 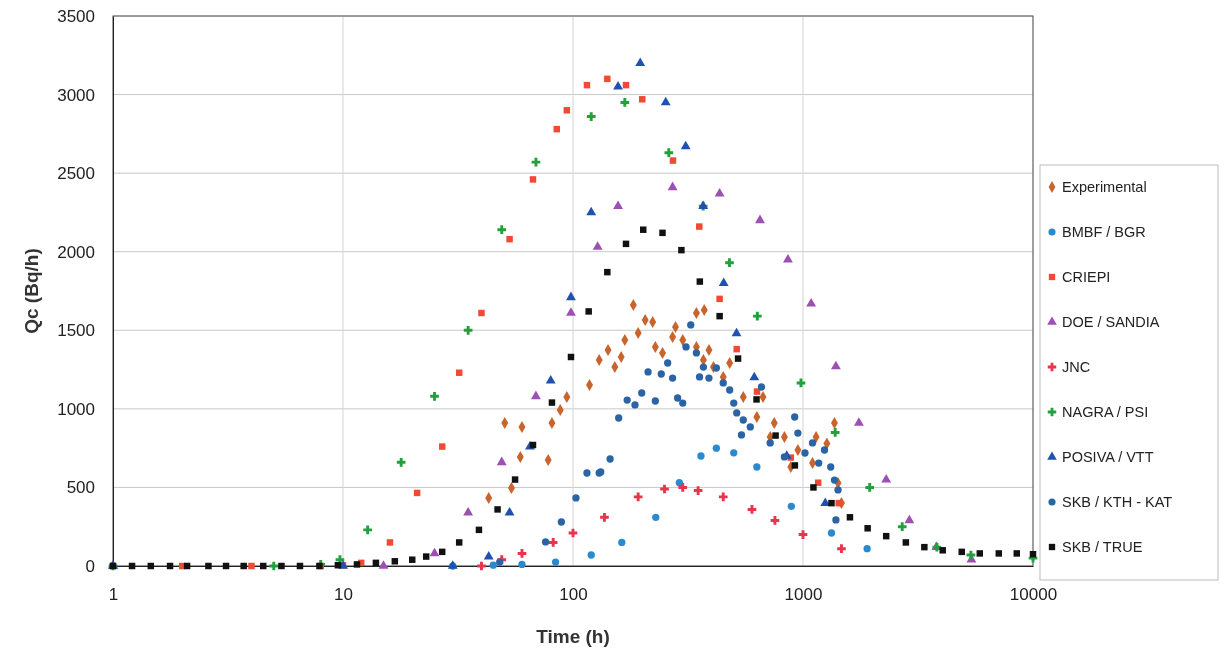 I want to click on y-tick-label: 2500, so click(x=76, y=174).